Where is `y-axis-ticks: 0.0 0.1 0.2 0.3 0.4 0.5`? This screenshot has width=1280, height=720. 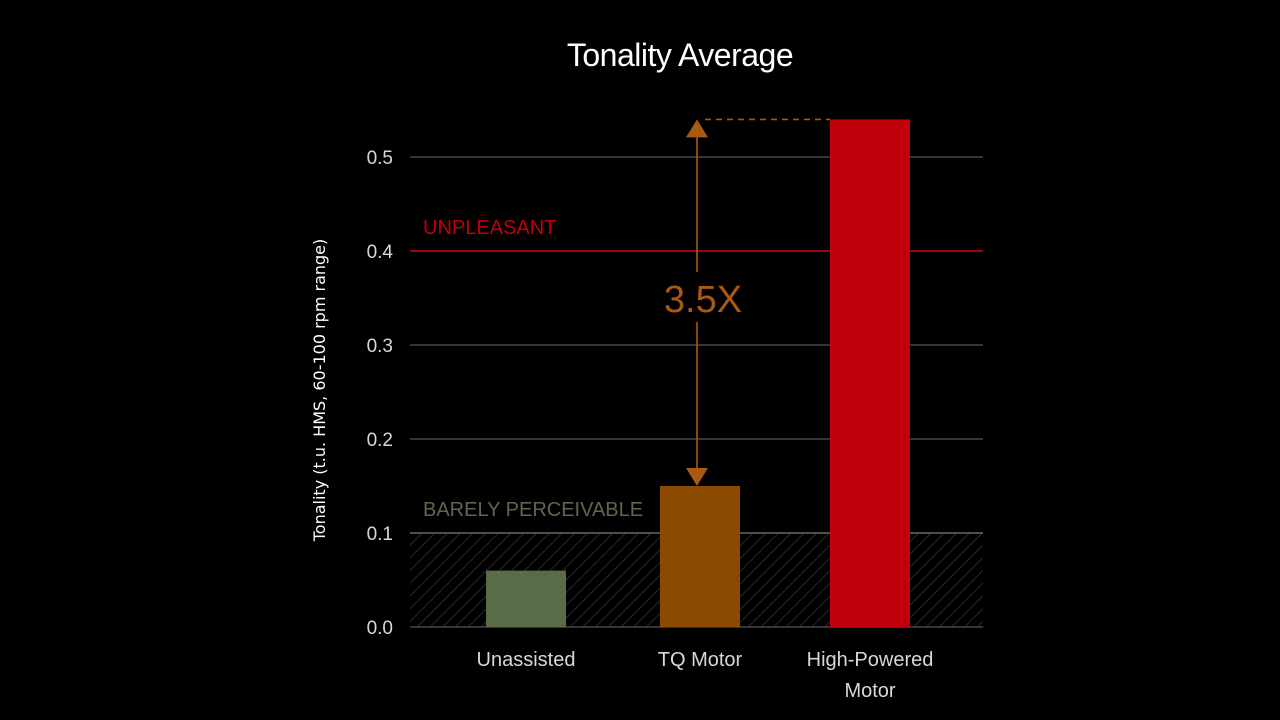
y-axis-ticks: 0.0 0.1 0.2 0.3 0.4 0.5 is located at coordinates (380, 393).